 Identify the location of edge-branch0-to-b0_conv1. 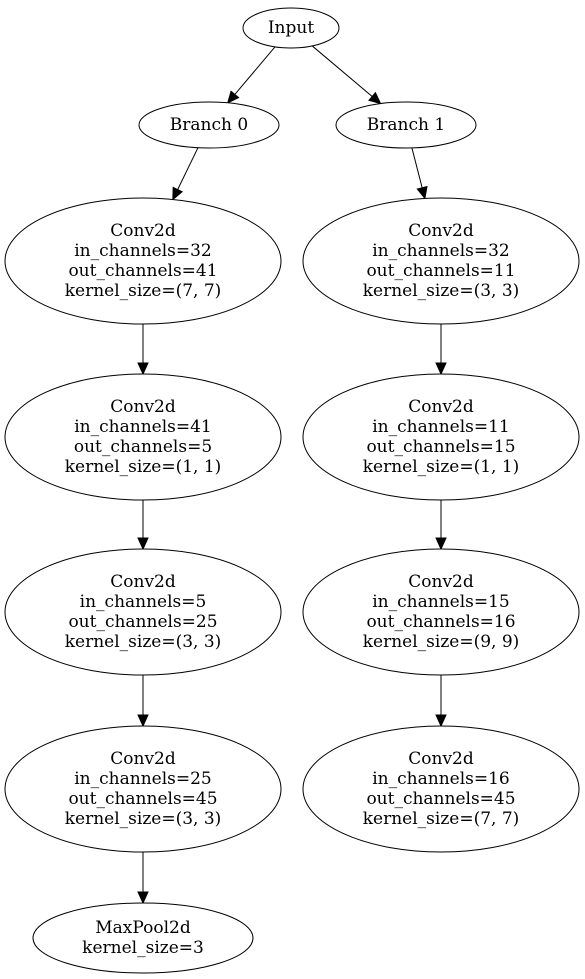
(185, 174).